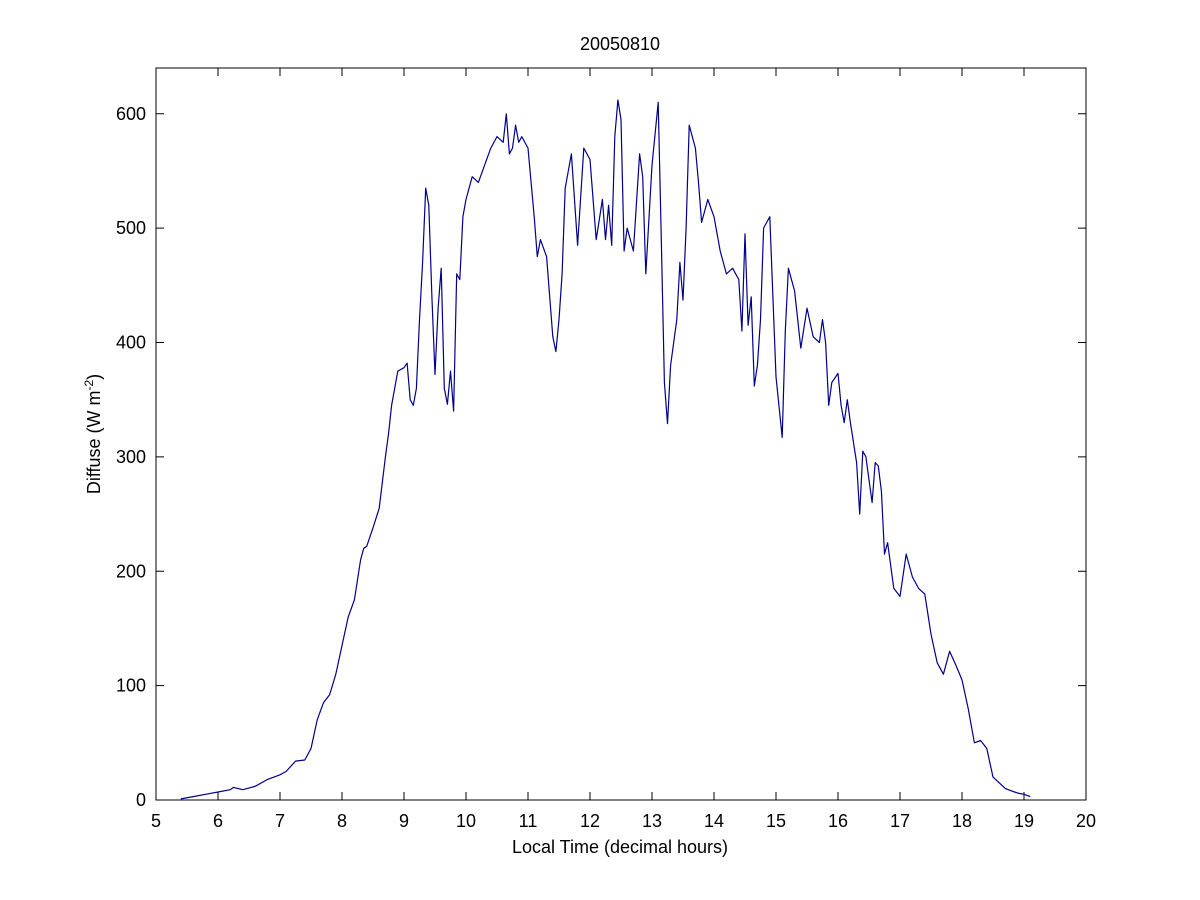  I want to click on x-tick-label: 7, so click(280, 821).